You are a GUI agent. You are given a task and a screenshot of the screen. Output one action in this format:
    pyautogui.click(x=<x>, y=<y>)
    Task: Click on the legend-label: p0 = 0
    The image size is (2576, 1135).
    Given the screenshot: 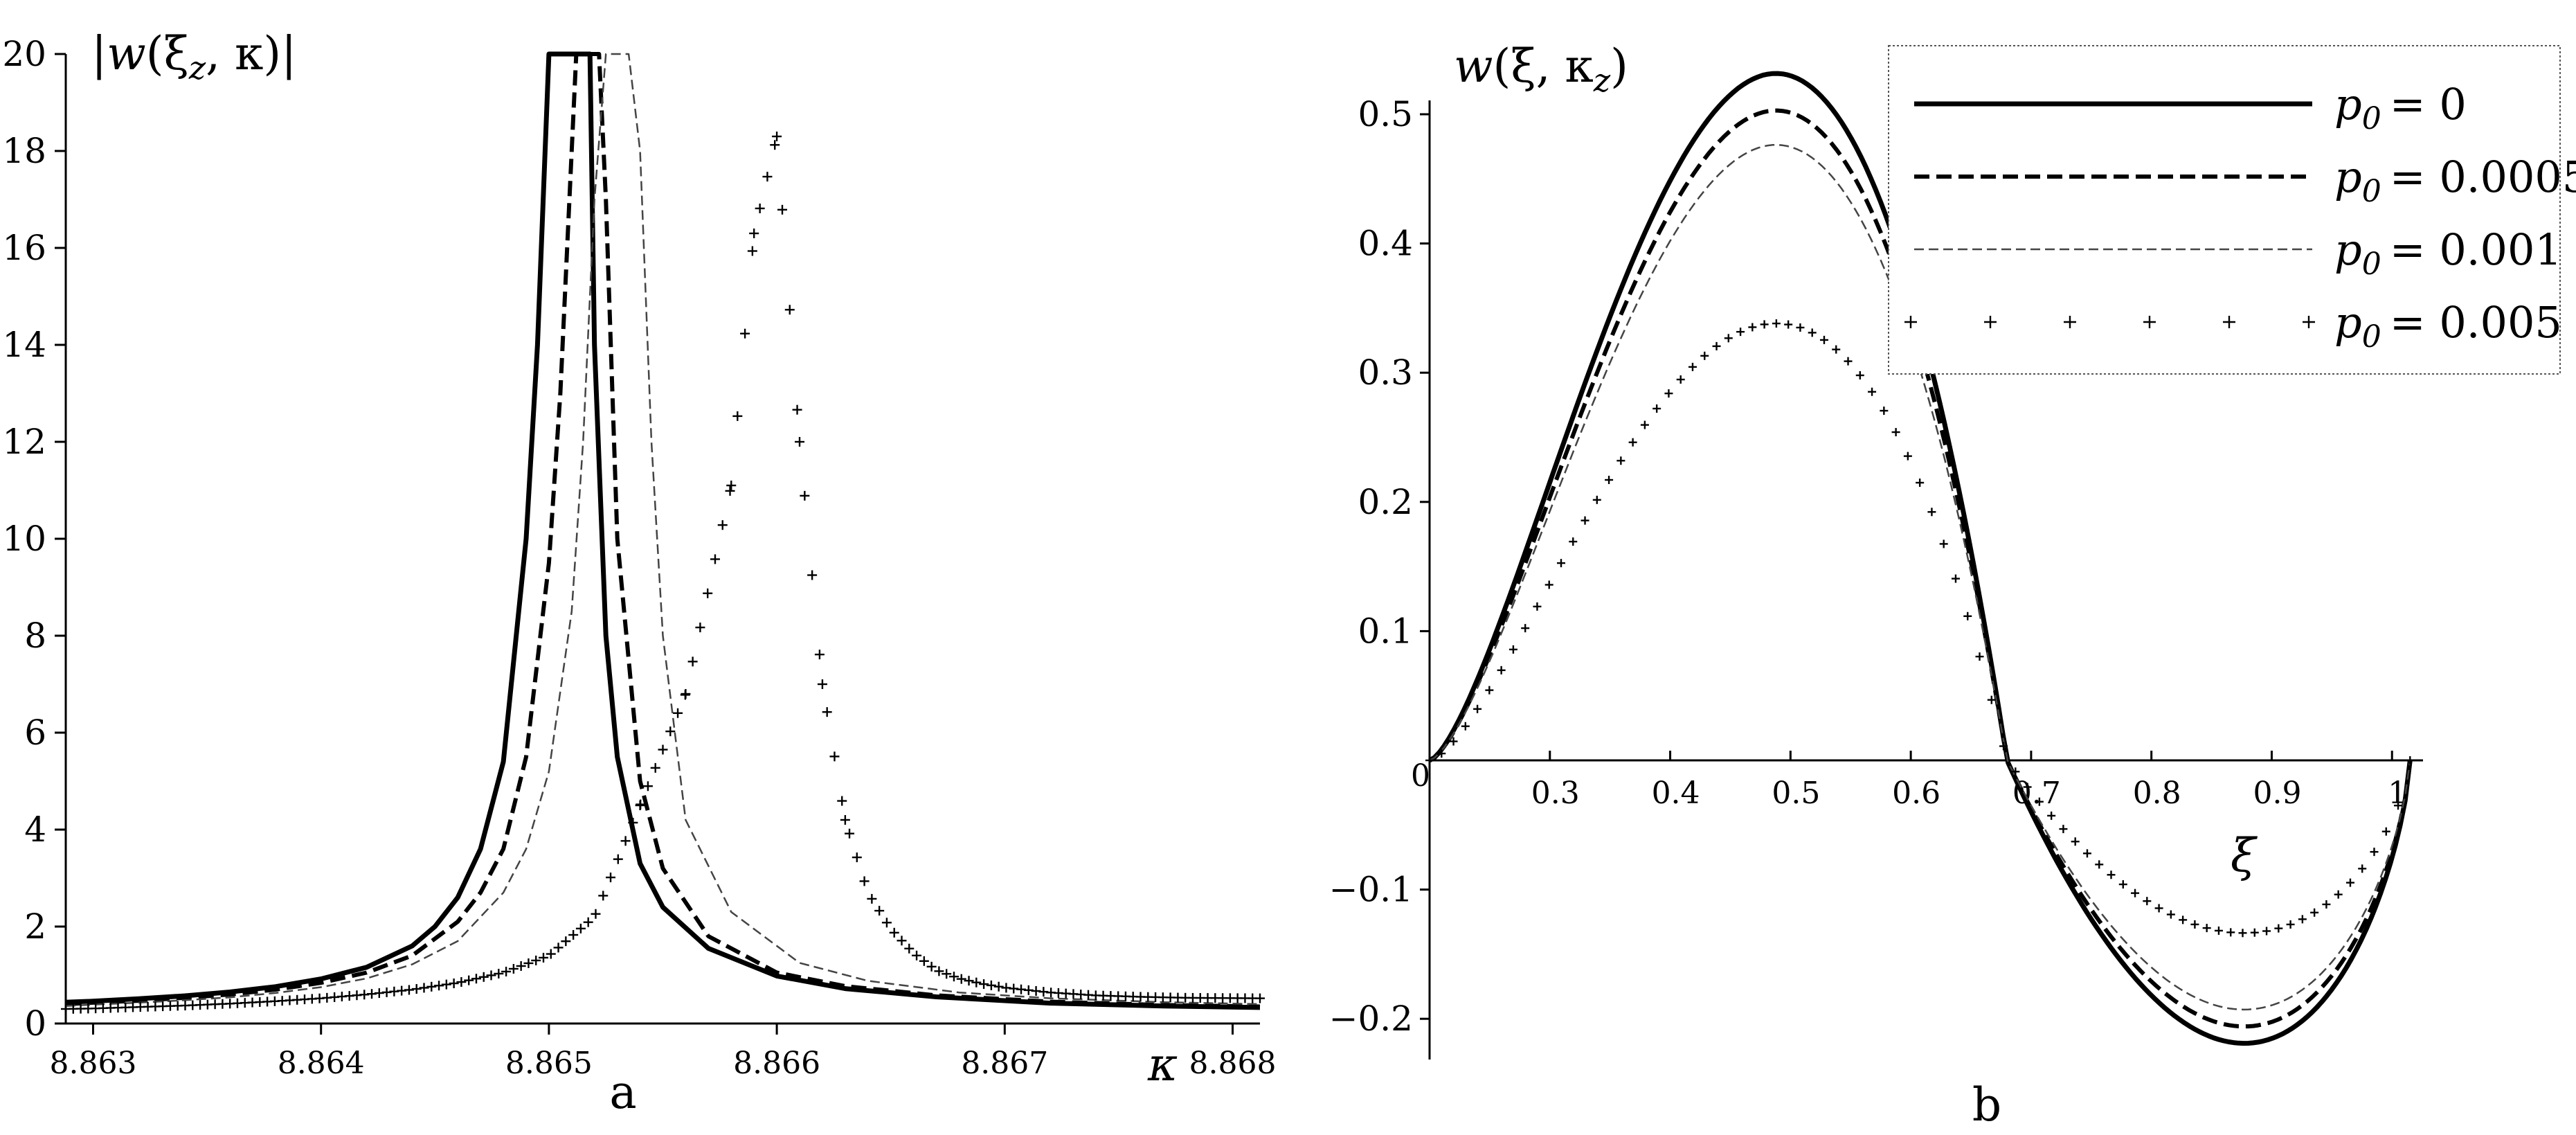 What is the action you would take?
    pyautogui.click(x=2400, y=107)
    